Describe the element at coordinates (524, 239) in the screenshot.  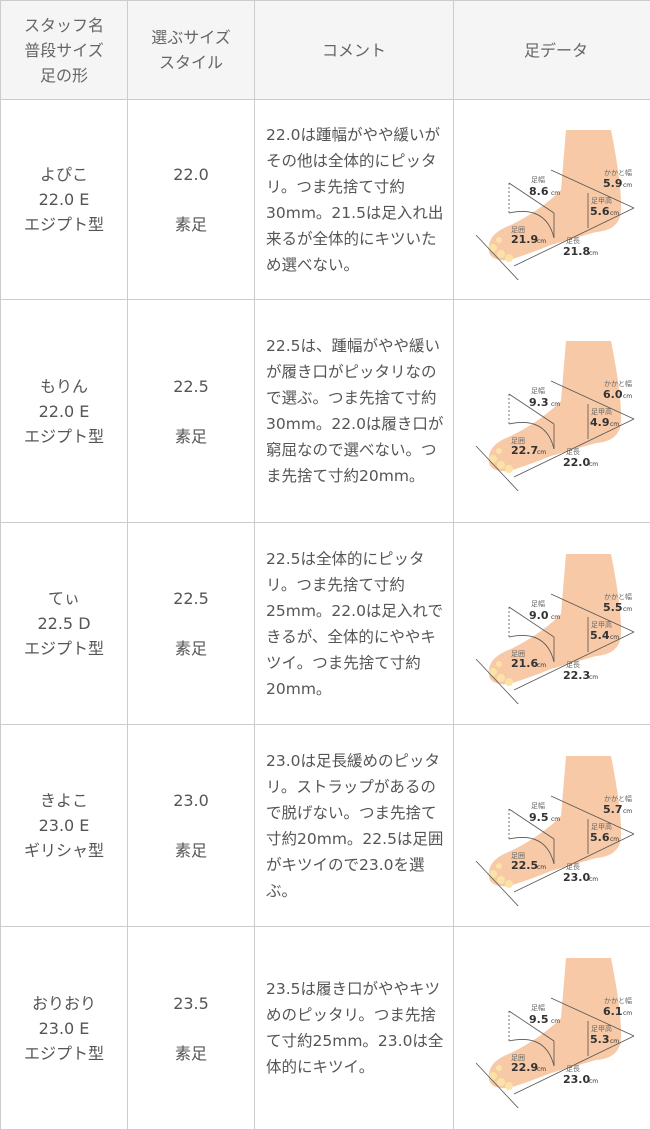
I see `girth-value: 21.9` at that location.